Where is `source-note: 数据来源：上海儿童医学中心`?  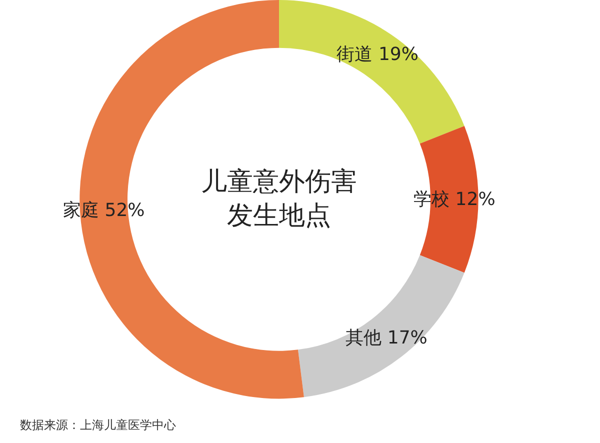 source-note: 数据来源：上海儿童医学中心 is located at coordinates (98, 425).